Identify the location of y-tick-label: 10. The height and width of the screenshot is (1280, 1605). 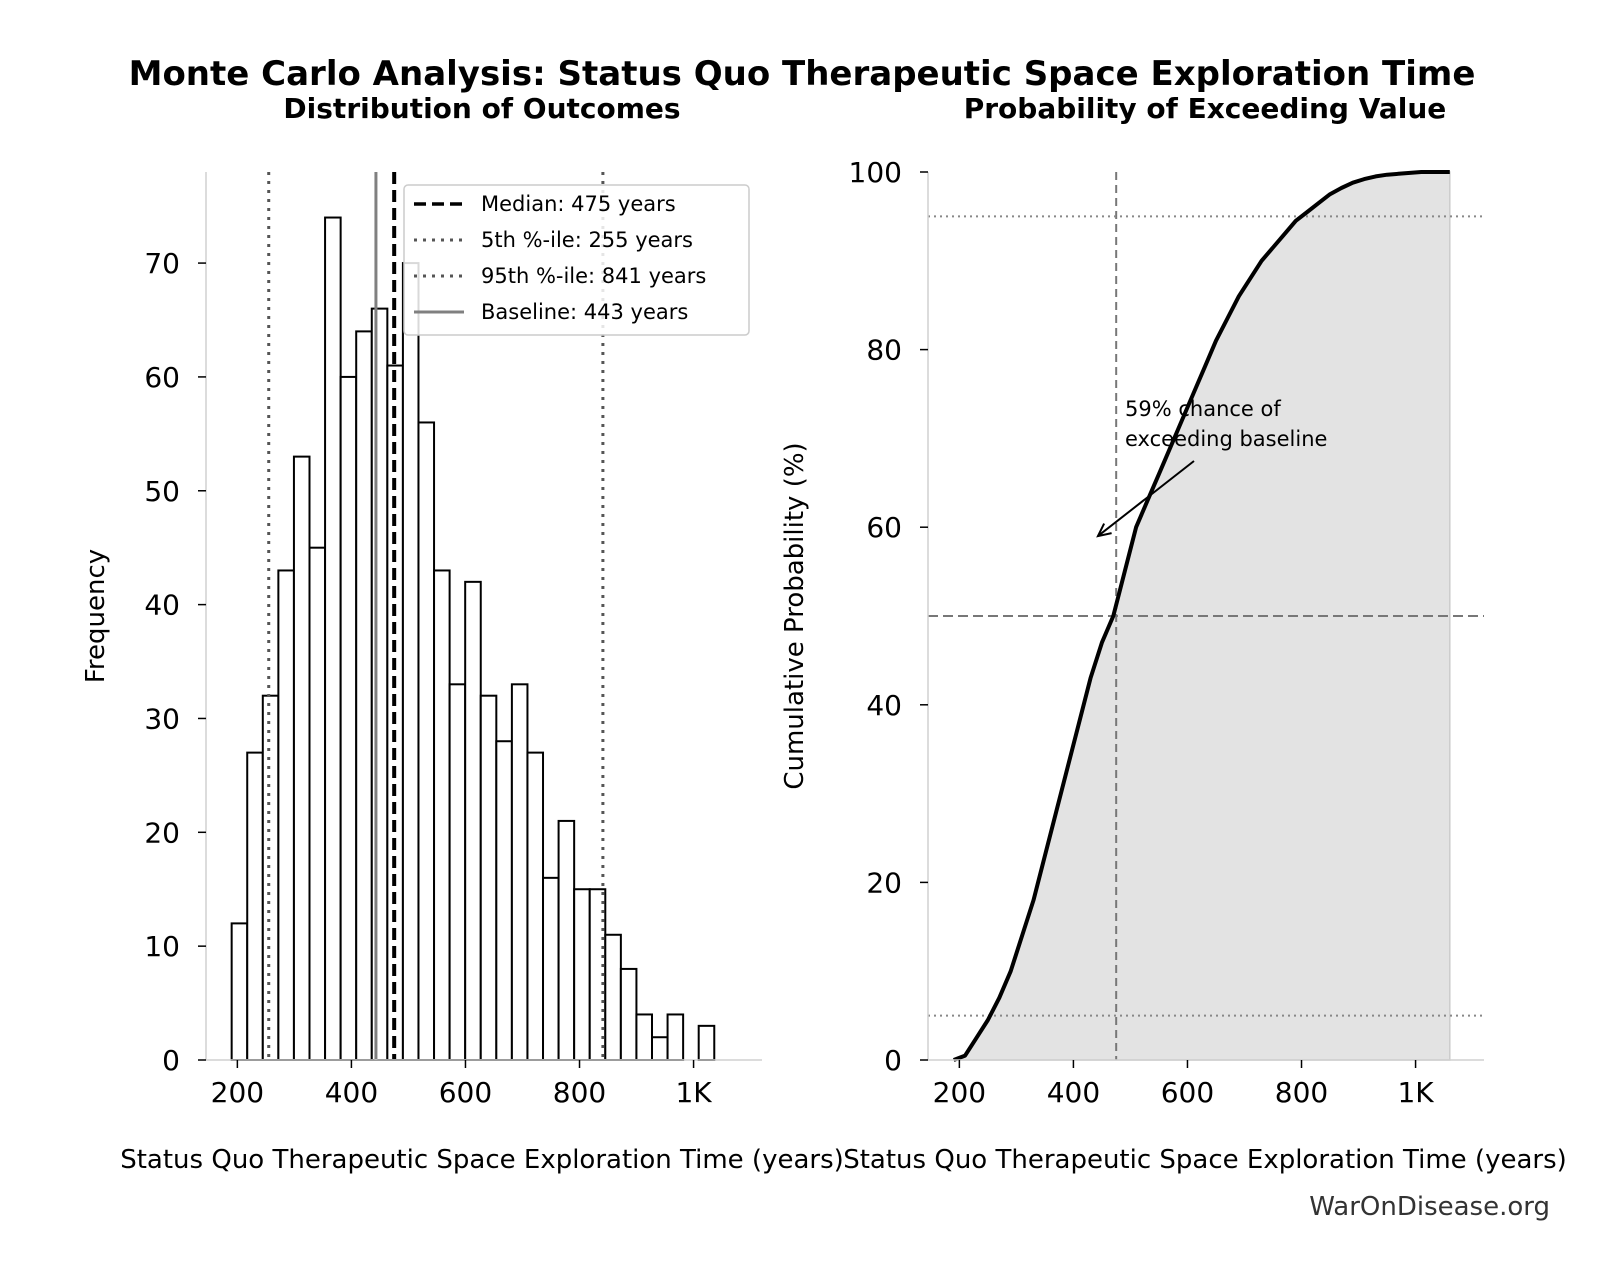
(162, 946).